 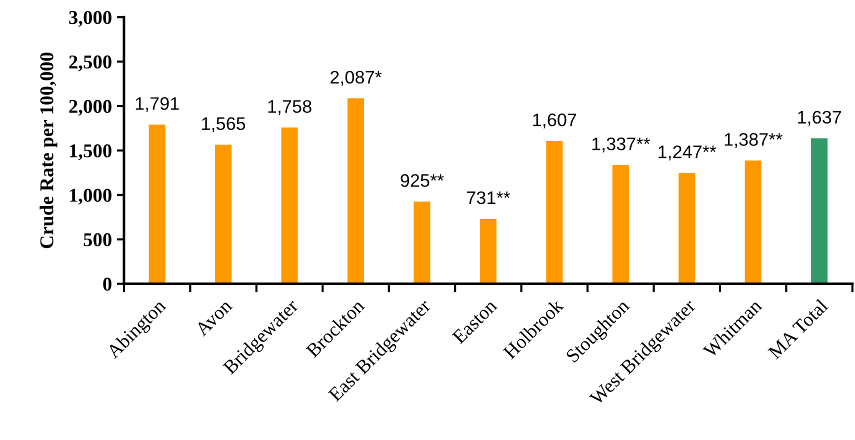 I want to click on y-tick-label: 2,000, so click(x=90, y=108).